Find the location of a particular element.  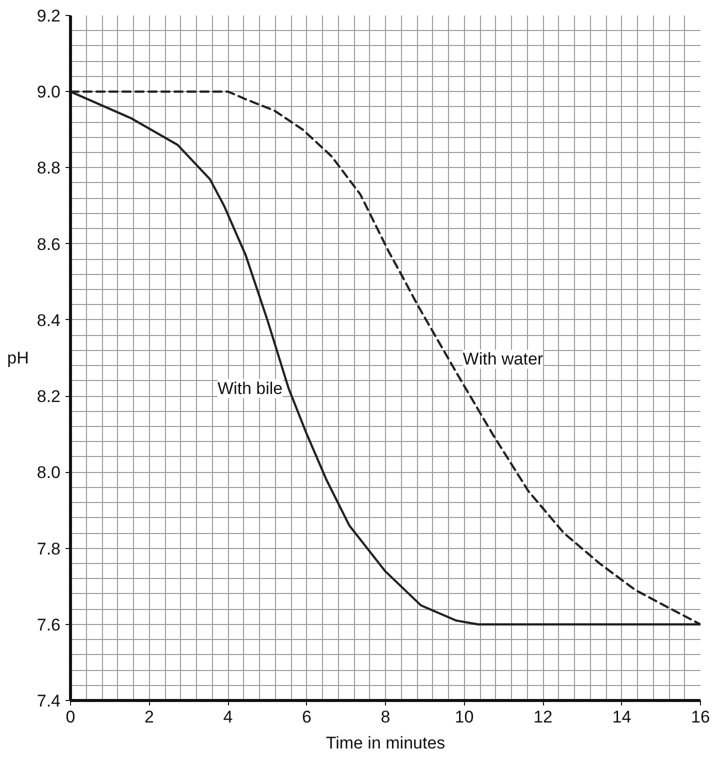

x-tick-label: 16 is located at coordinates (700, 717).